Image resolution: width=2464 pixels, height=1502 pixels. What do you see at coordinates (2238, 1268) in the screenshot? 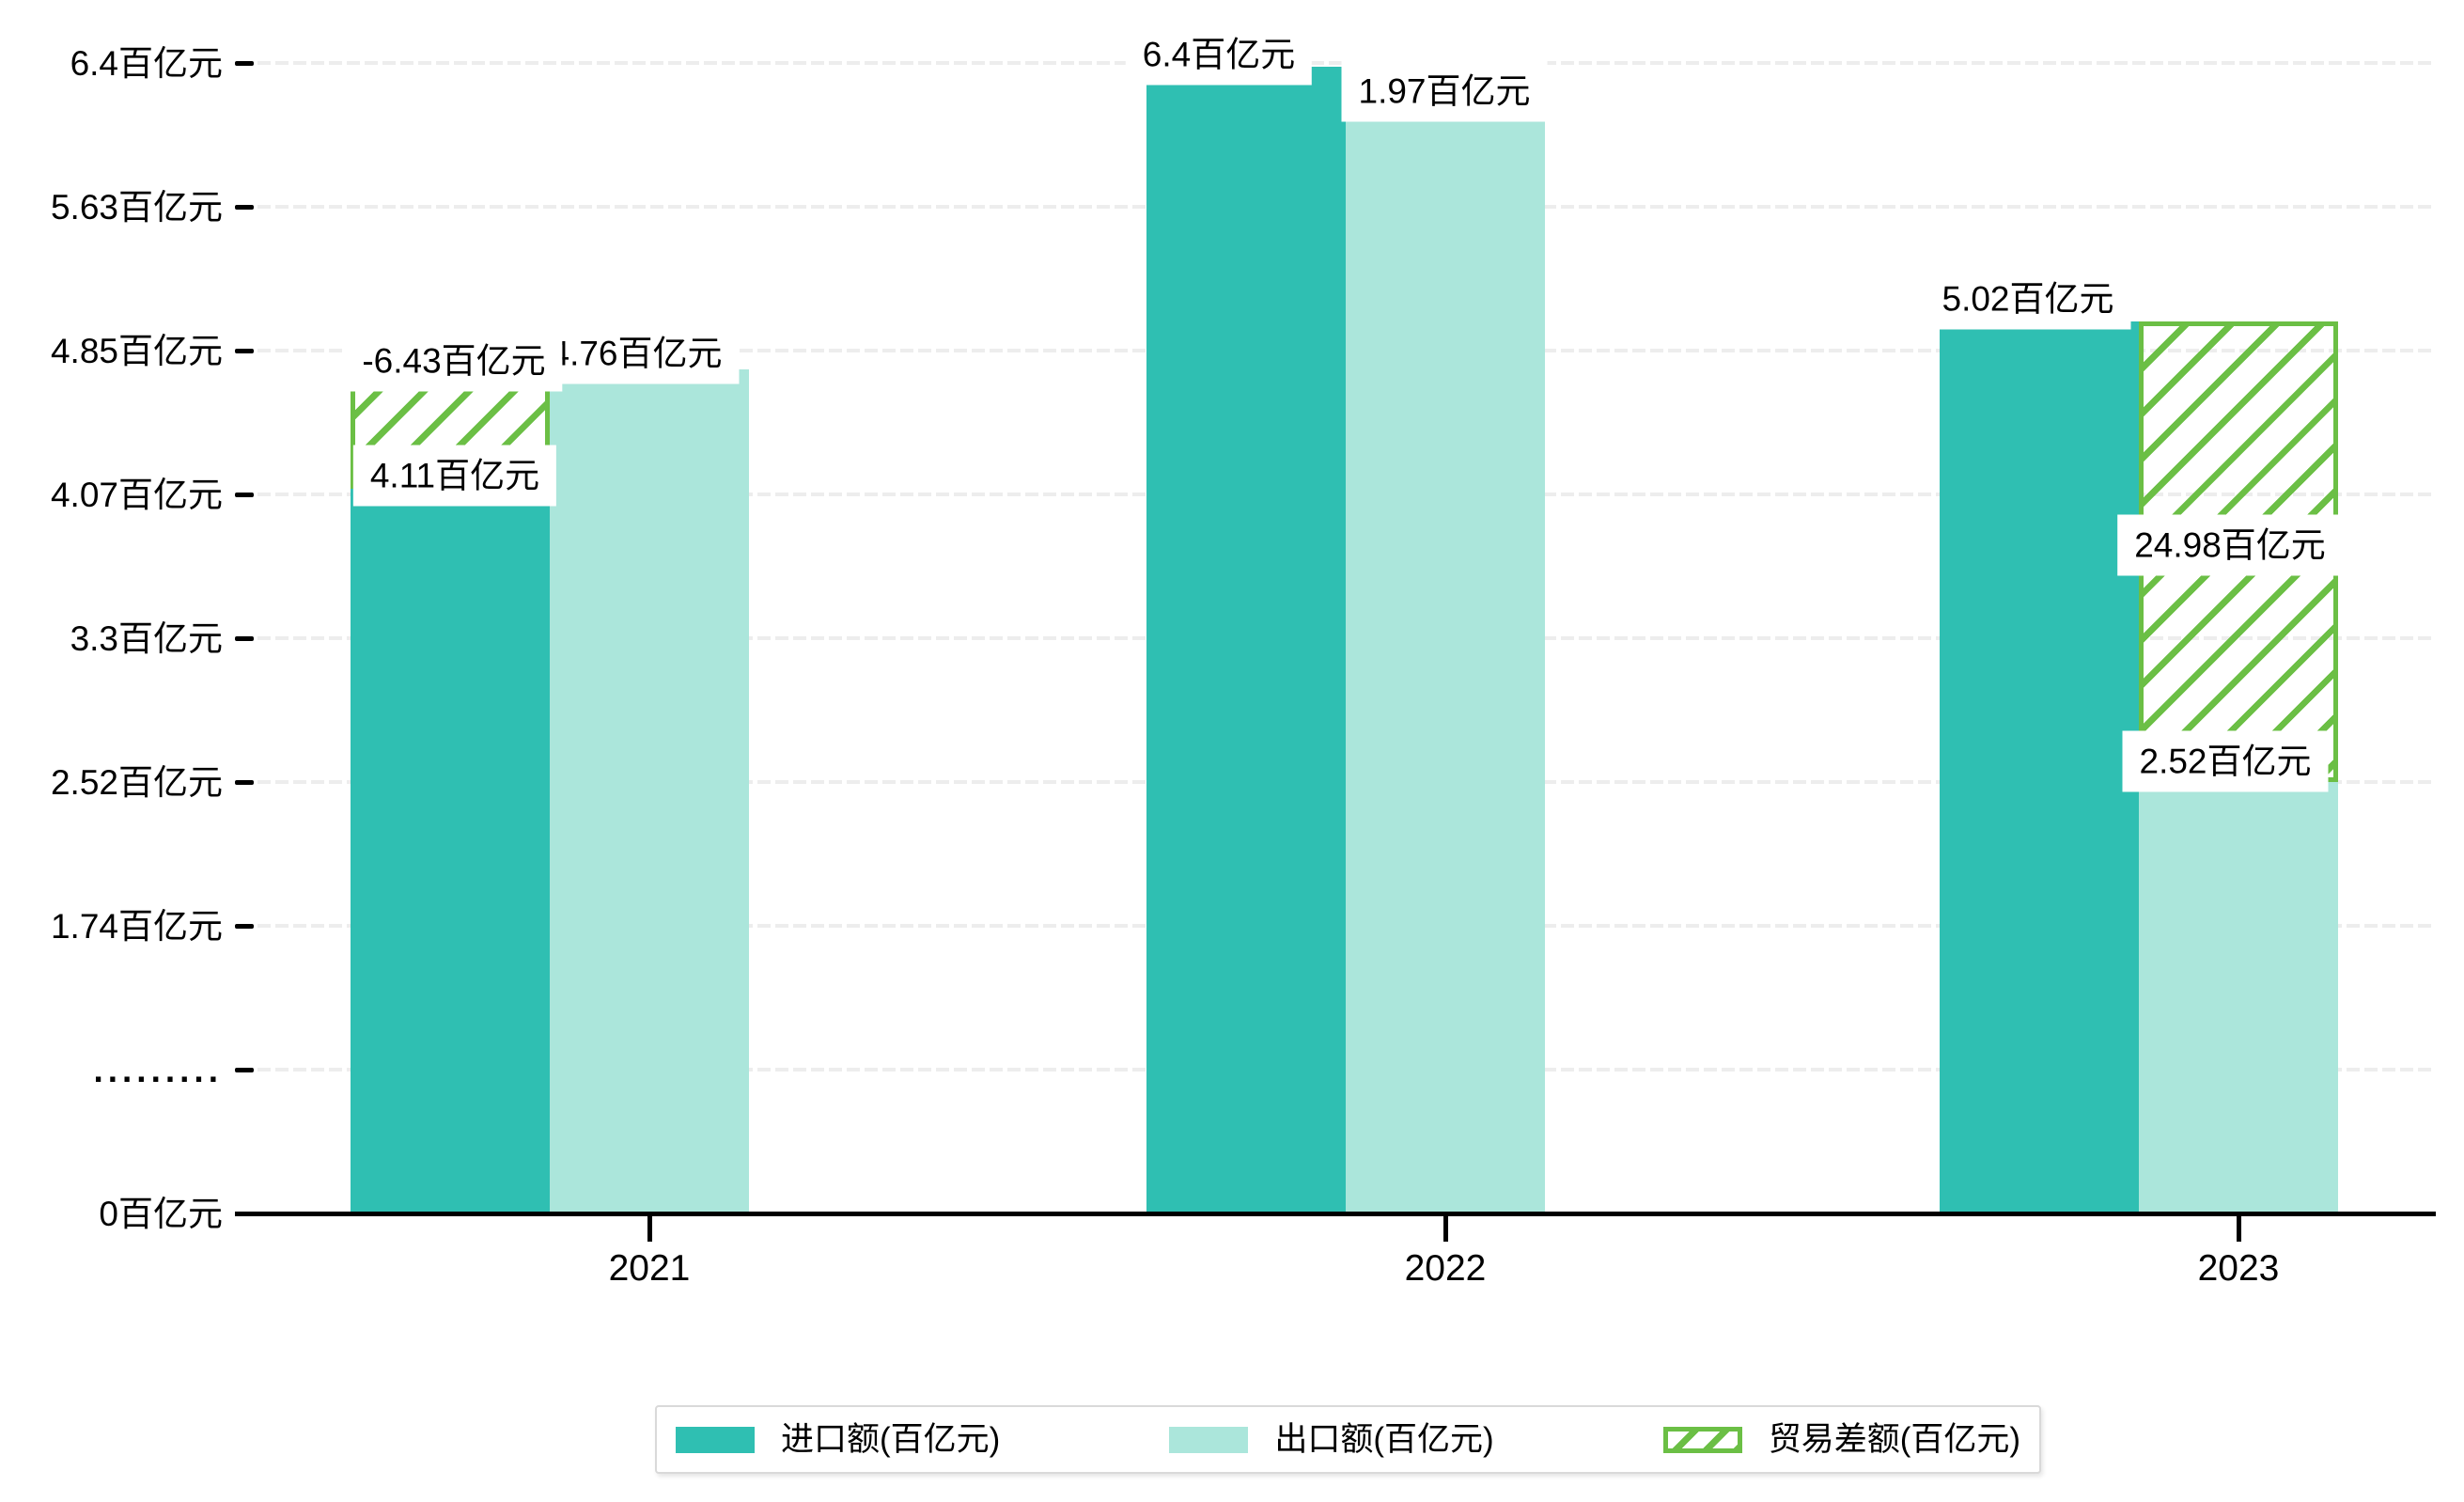
I see `x-axis-label-2023: 2023` at bounding box center [2238, 1268].